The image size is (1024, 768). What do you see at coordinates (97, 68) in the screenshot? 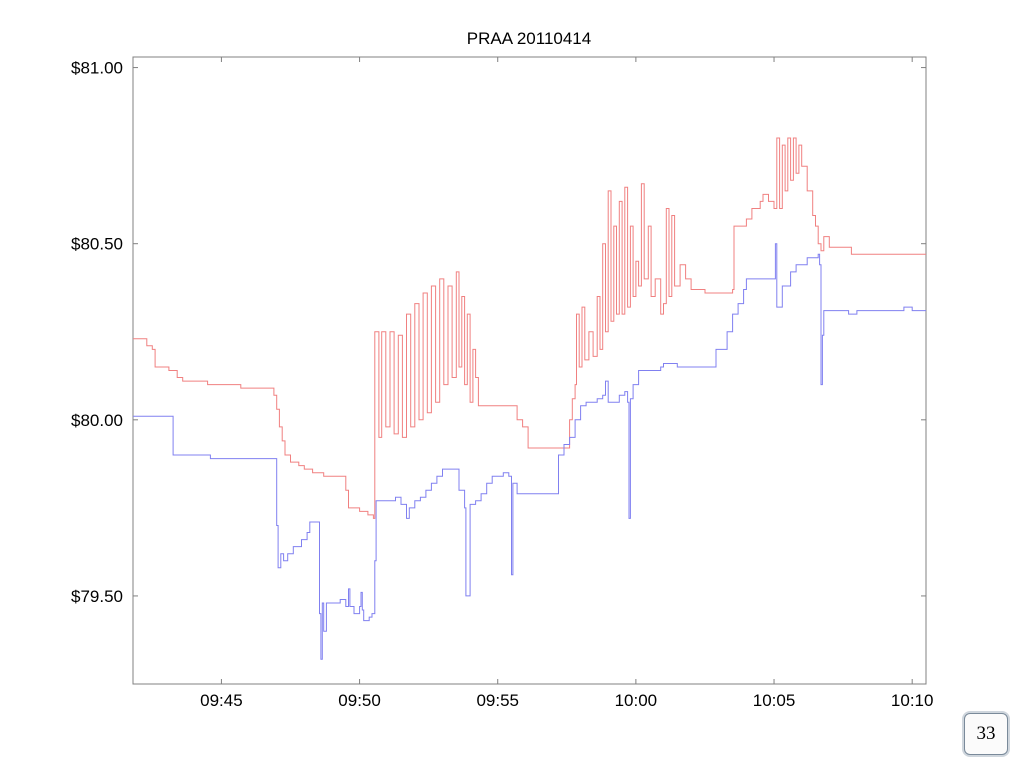
I see `y-tick-label: $81.00` at bounding box center [97, 68].